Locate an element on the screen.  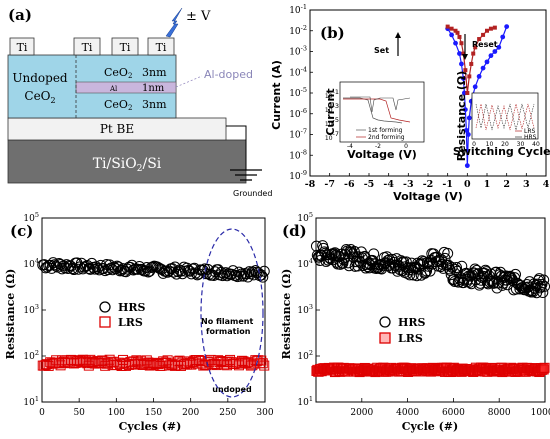
b-xtick-label: 1 is located at coordinates (487, 184).